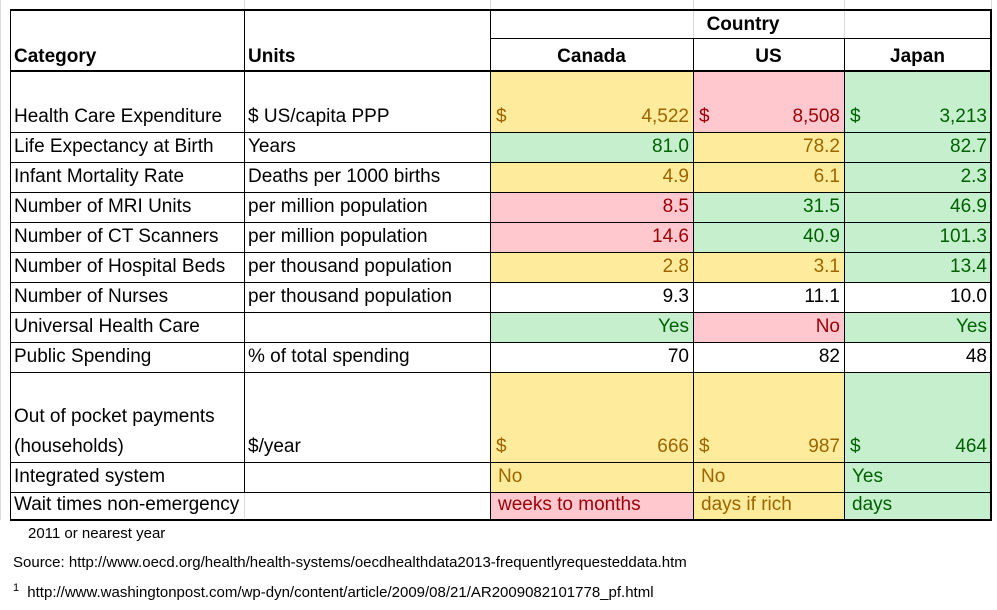 The image size is (997, 610). I want to click on category-cell-line1: Out of pocket payments, so click(114, 416).